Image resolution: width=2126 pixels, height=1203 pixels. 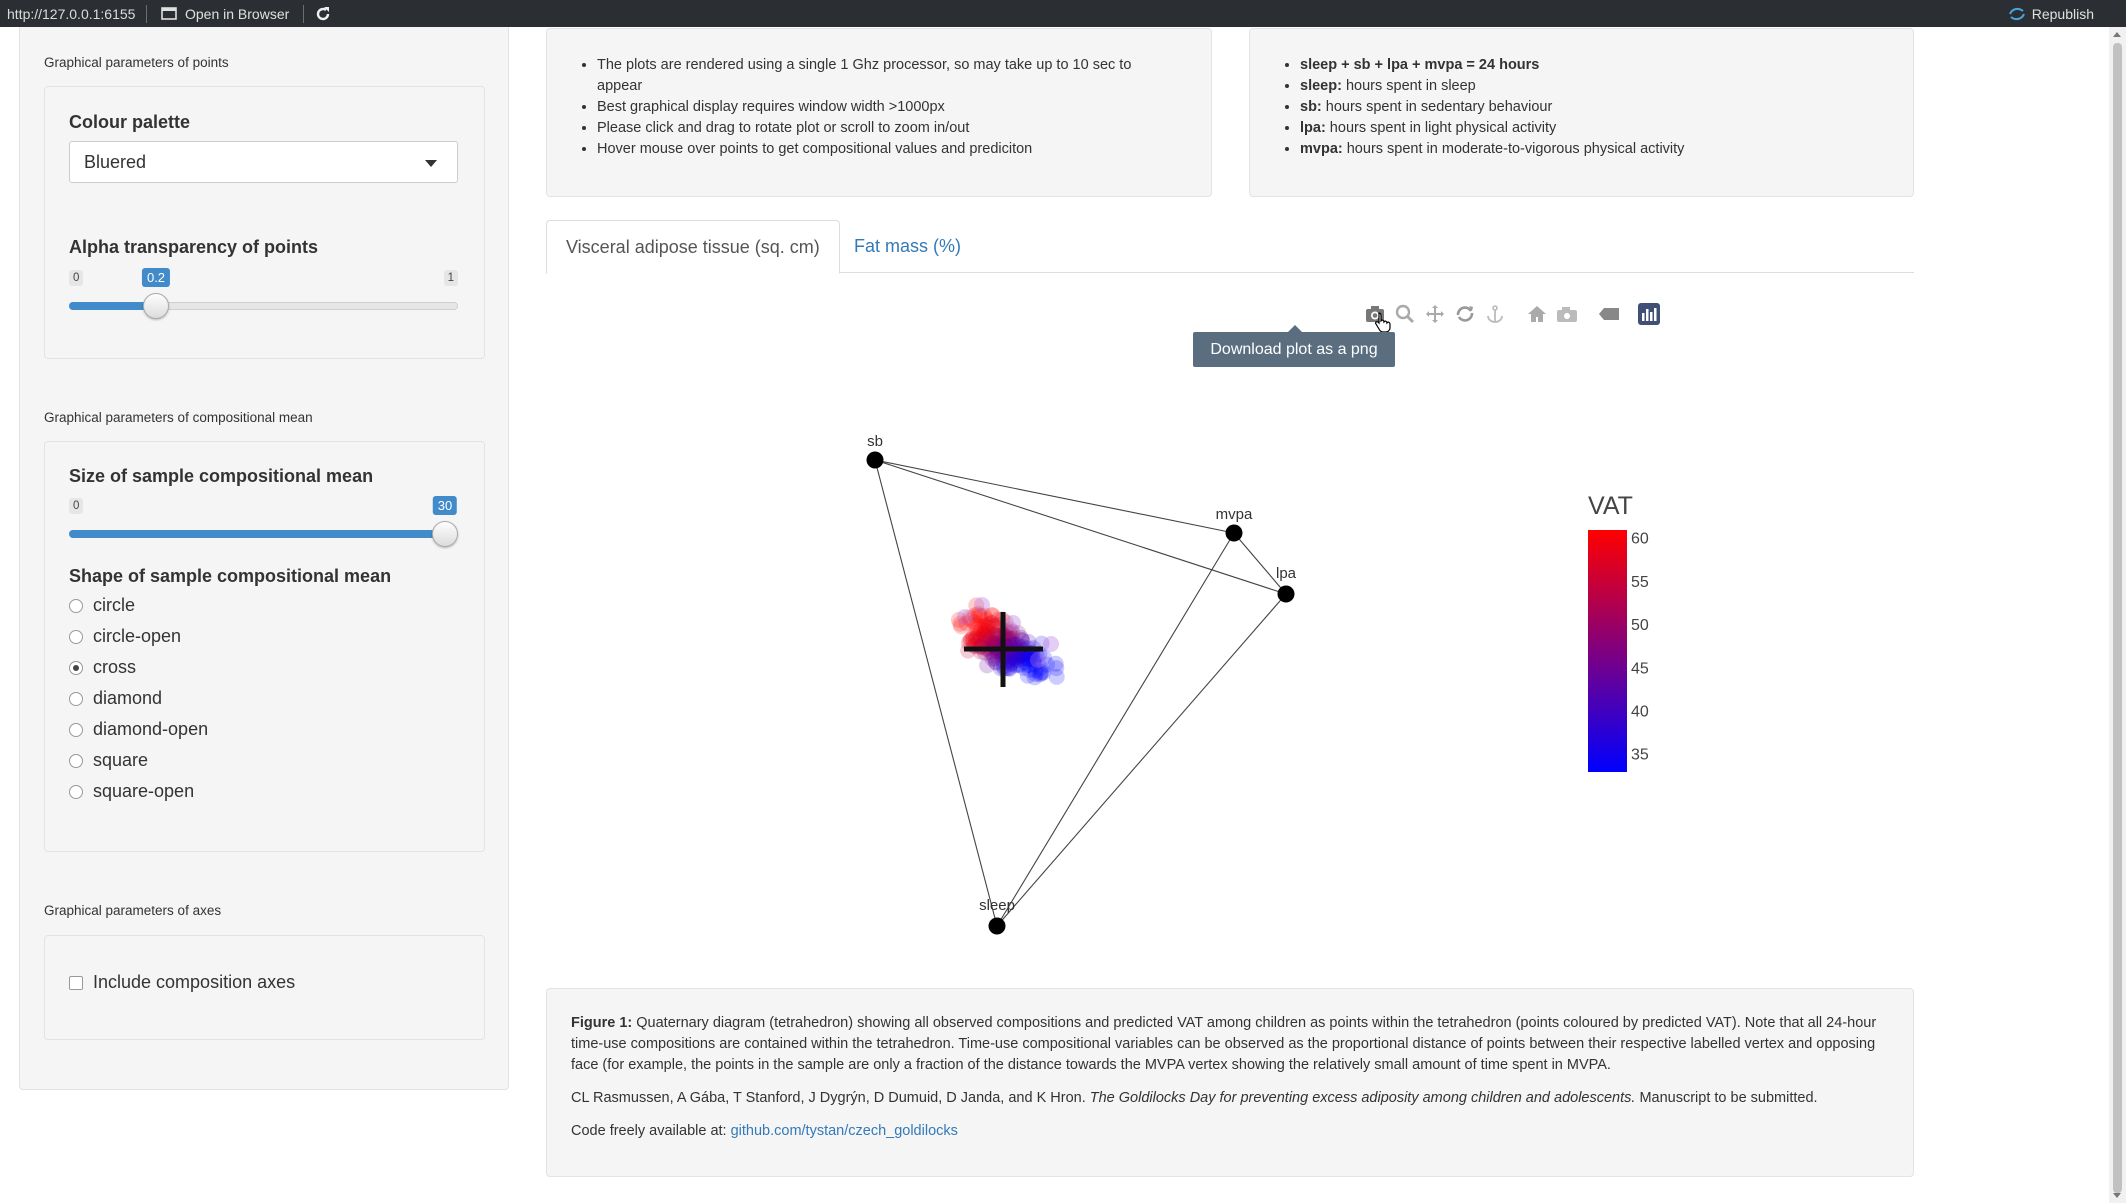 What do you see at coordinates (71, 13) in the screenshot?
I see `url-label: http://127.0.0.1:6155` at bounding box center [71, 13].